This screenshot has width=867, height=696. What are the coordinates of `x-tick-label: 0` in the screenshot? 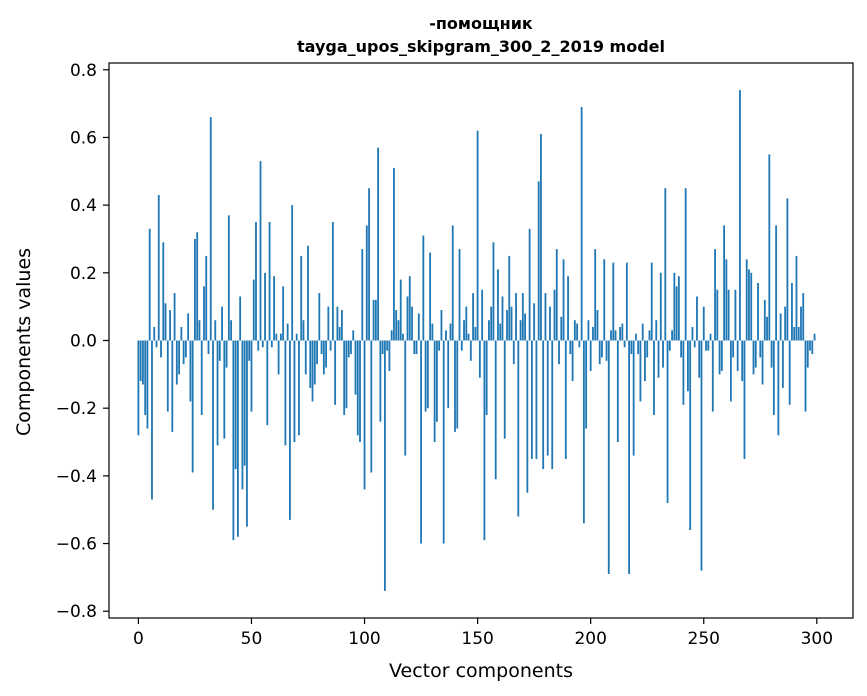 It's located at (138, 639).